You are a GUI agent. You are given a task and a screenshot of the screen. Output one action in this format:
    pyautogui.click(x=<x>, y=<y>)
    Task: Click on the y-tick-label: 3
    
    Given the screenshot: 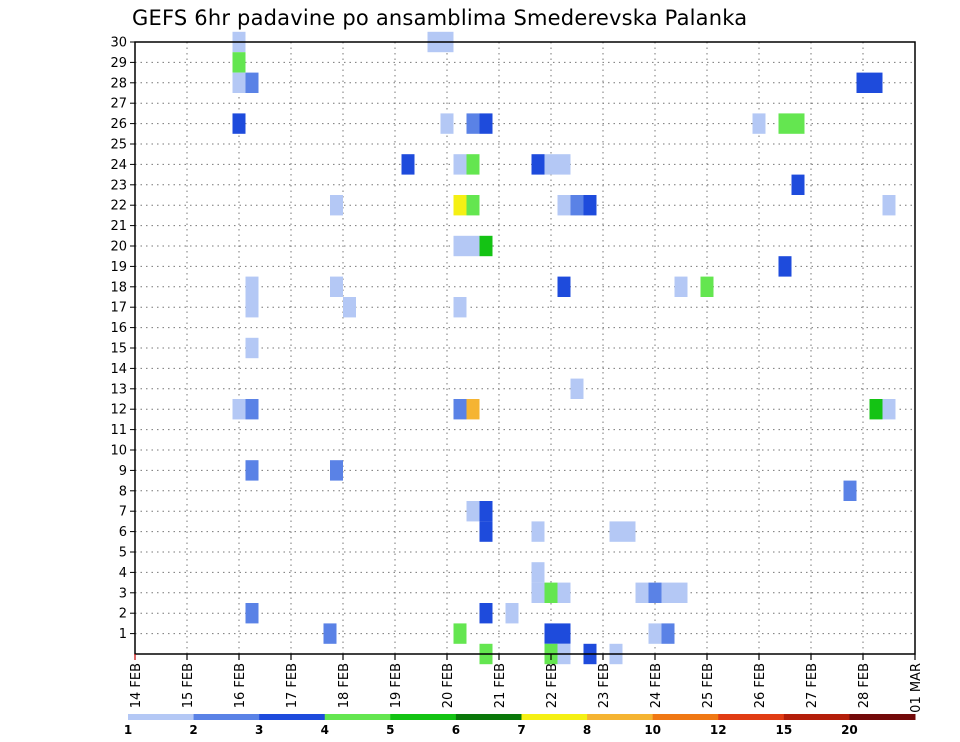 What is the action you would take?
    pyautogui.click(x=123, y=593)
    